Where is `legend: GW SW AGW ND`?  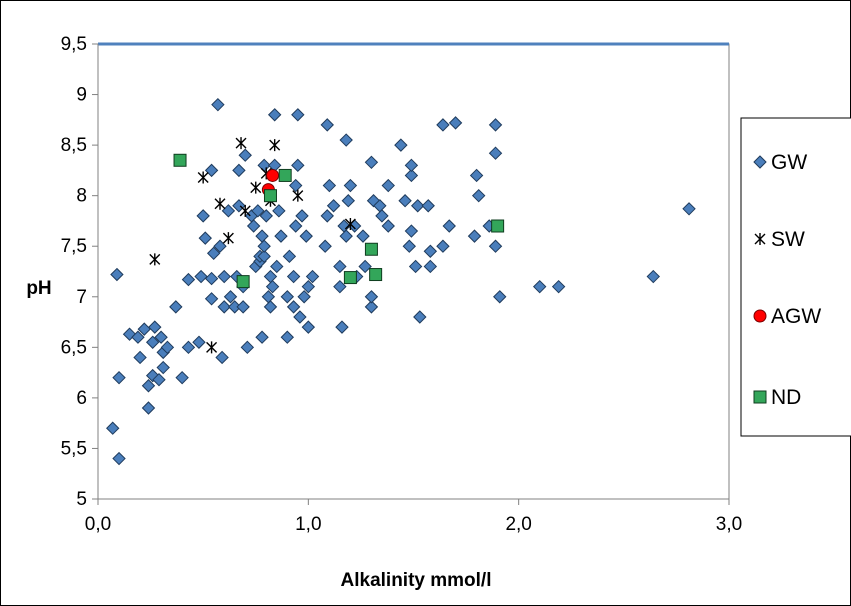
legend: GW SW AGW ND is located at coordinates (795, 277).